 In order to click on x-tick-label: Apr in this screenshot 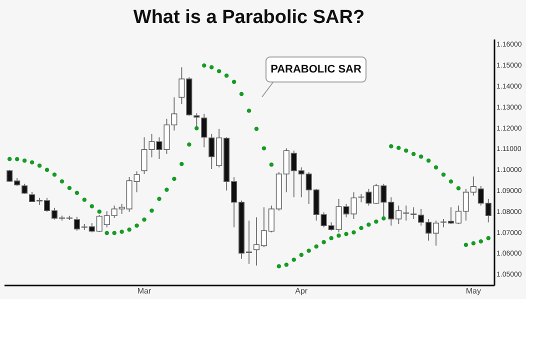, I will do `click(301, 291)`.